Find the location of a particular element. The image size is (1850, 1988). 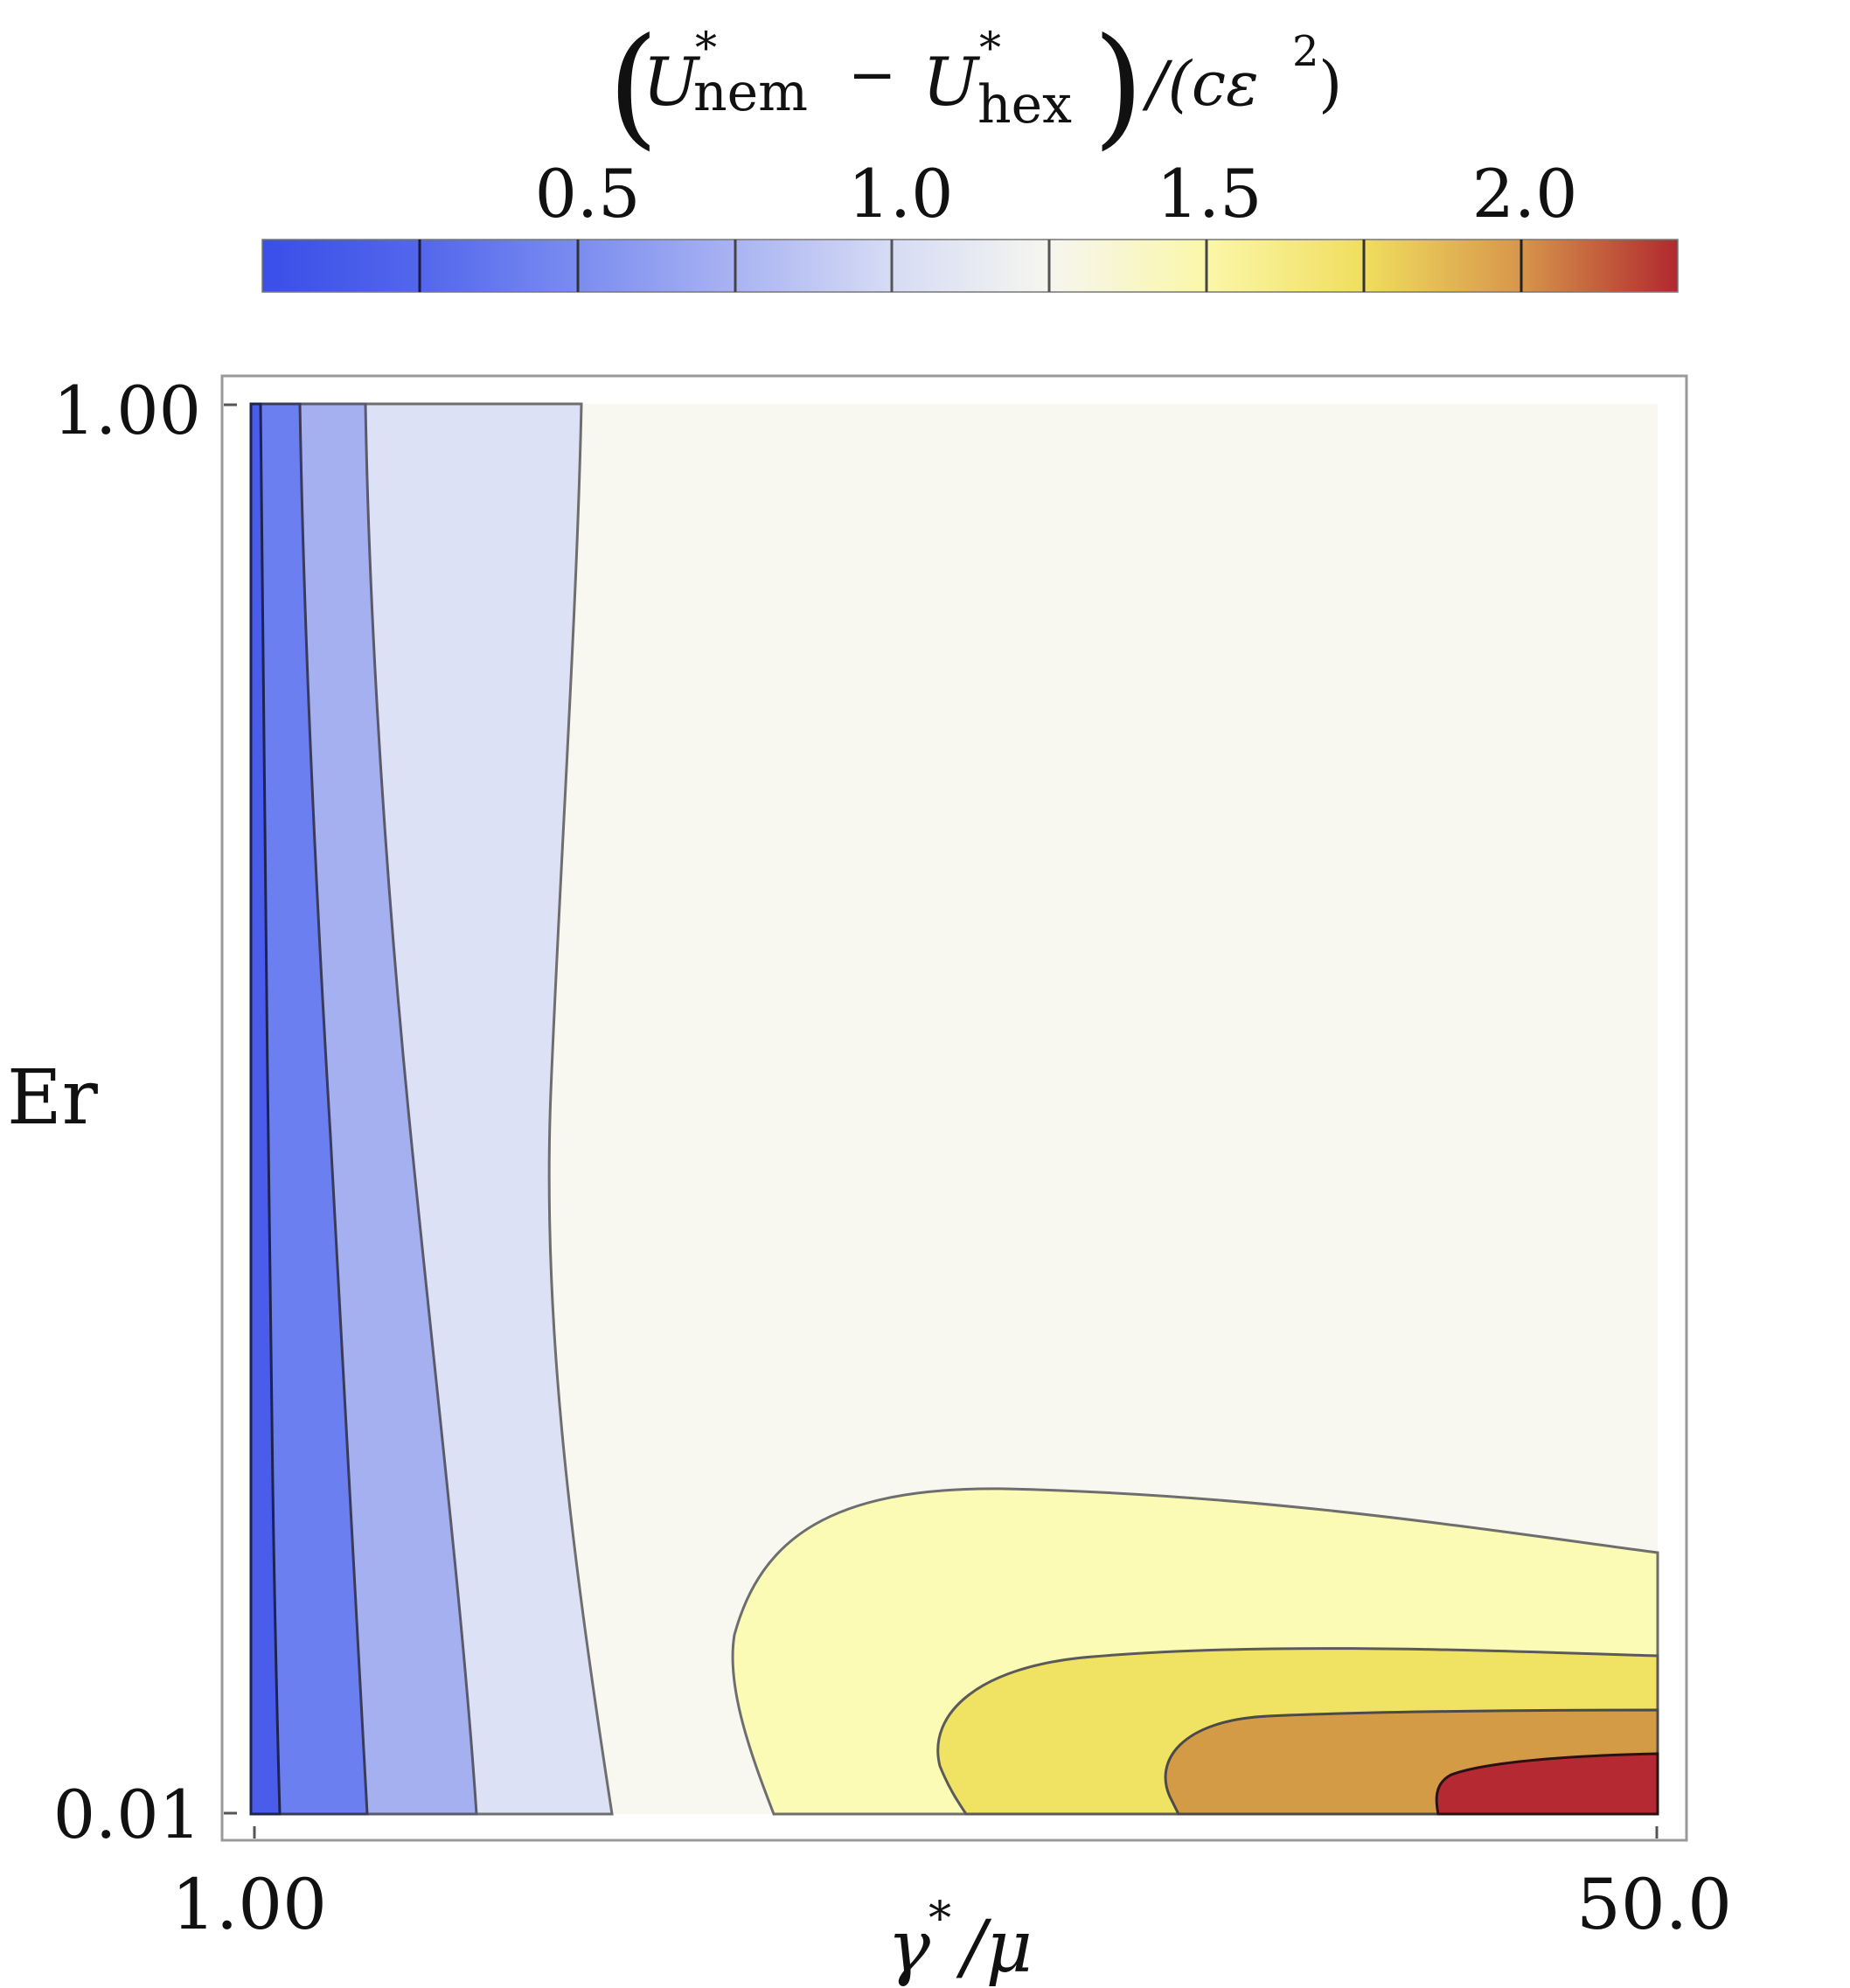

title-tail: /(cε is located at coordinates (1201, 84).